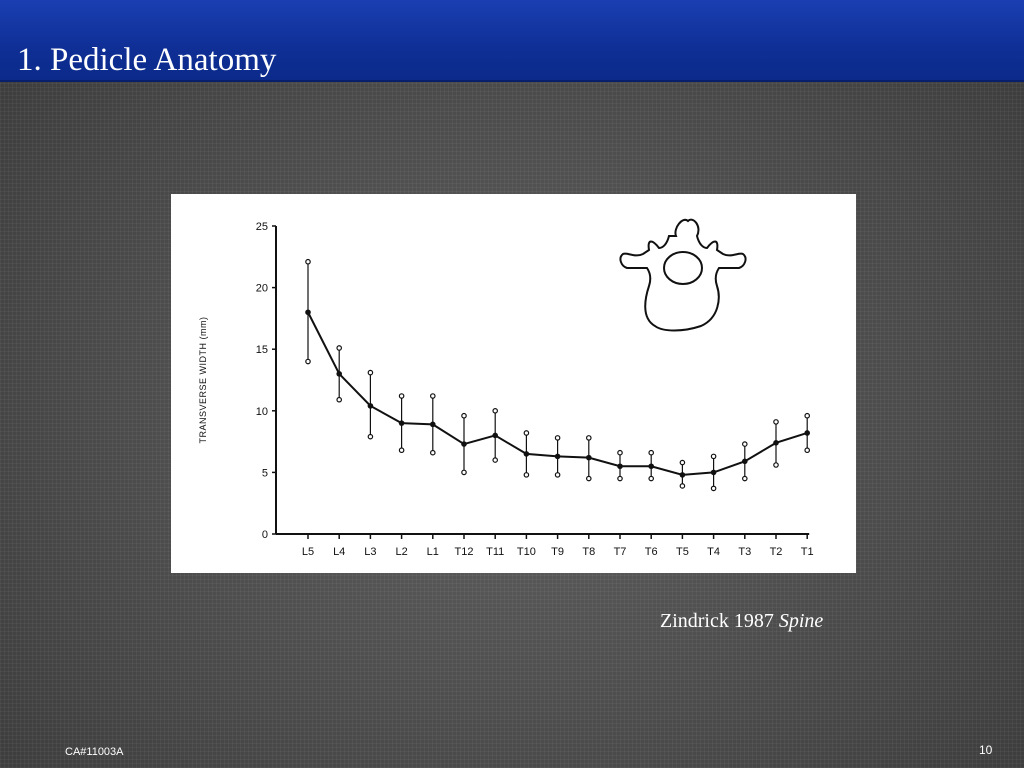 The width and height of the screenshot is (1024, 768). Describe the element at coordinates (262, 350) in the screenshot. I see `y-tick-label: 15` at that location.